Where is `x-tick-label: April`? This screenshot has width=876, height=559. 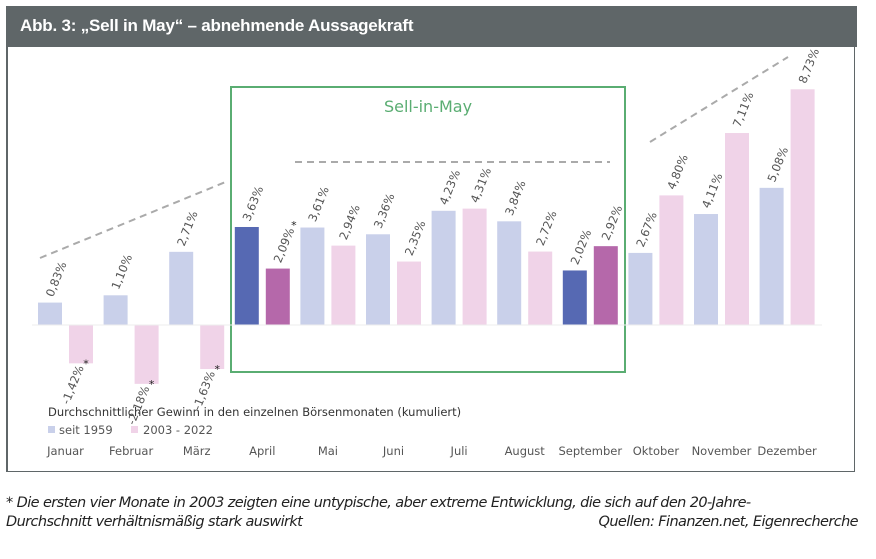
x-tick-label: April is located at coordinates (262, 451).